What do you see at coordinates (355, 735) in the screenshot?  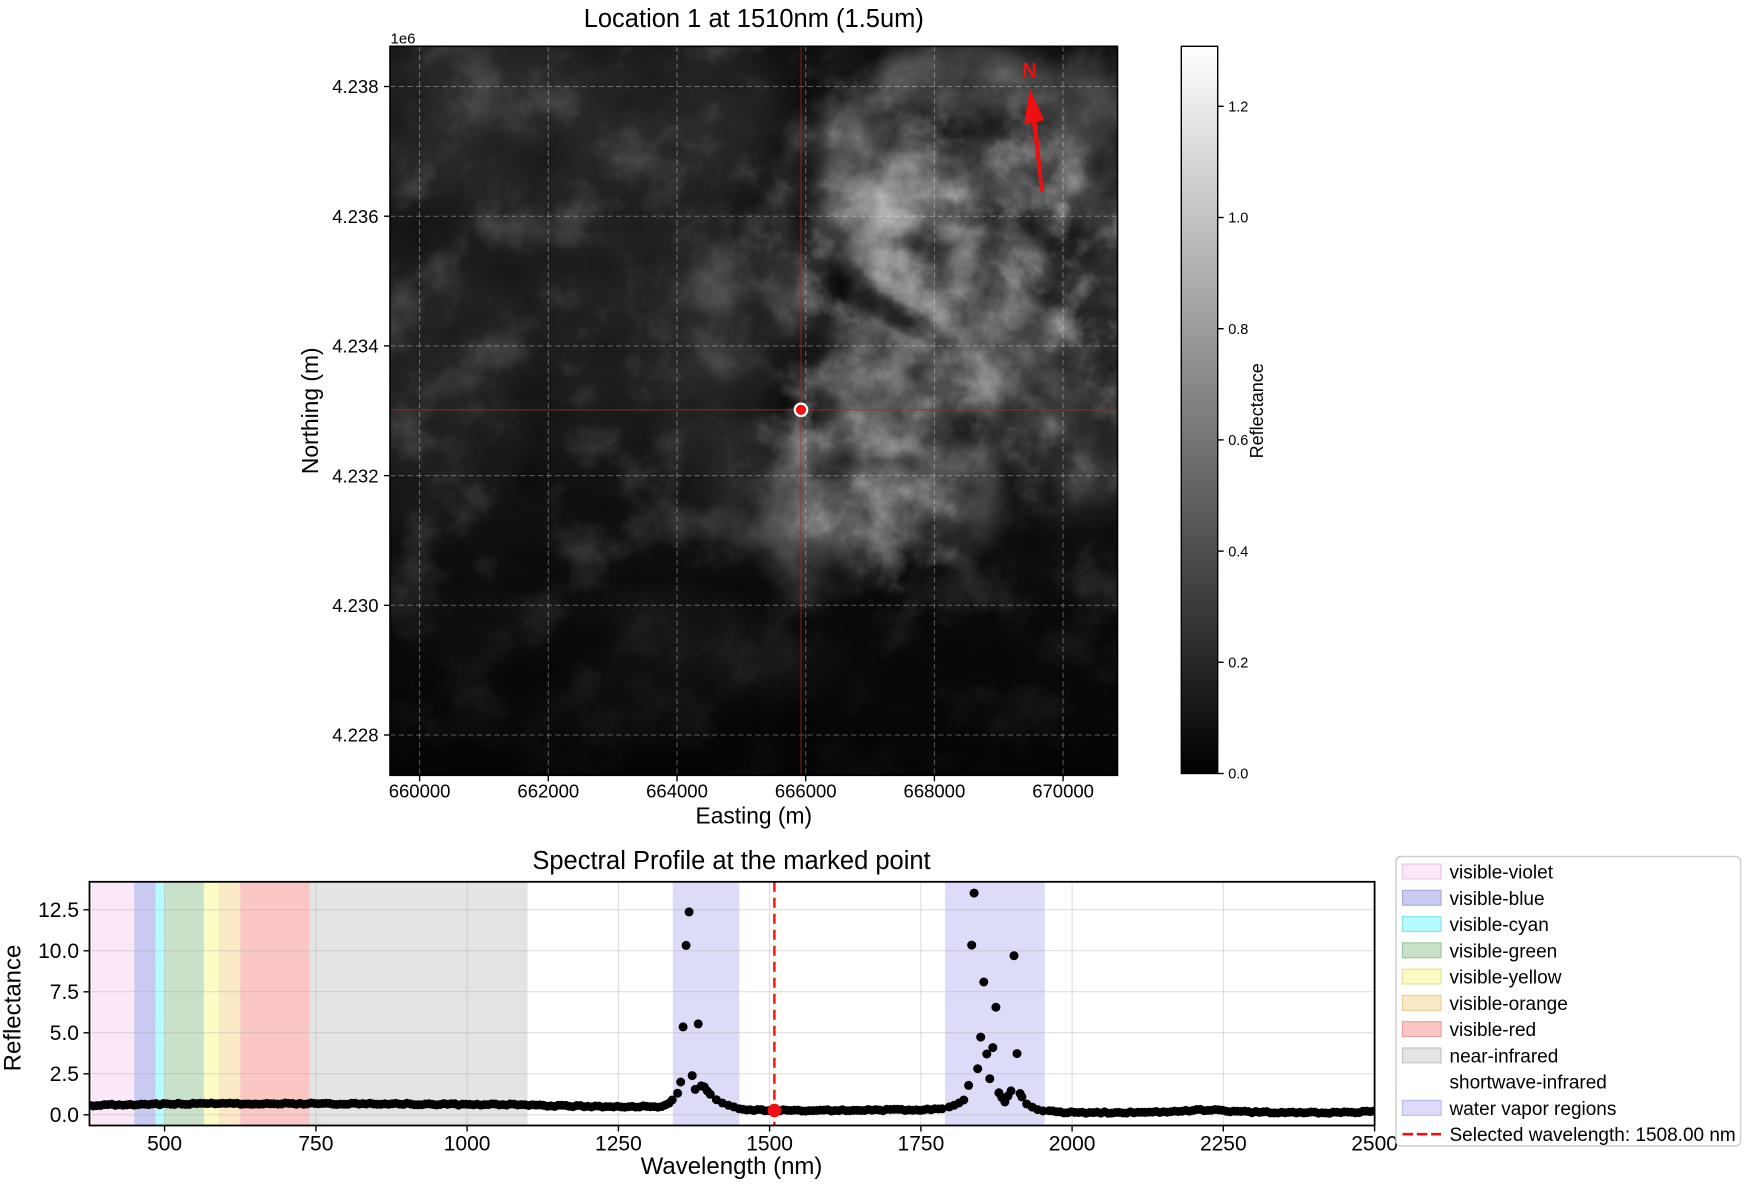 I see `svg-text: 4.228` at bounding box center [355, 735].